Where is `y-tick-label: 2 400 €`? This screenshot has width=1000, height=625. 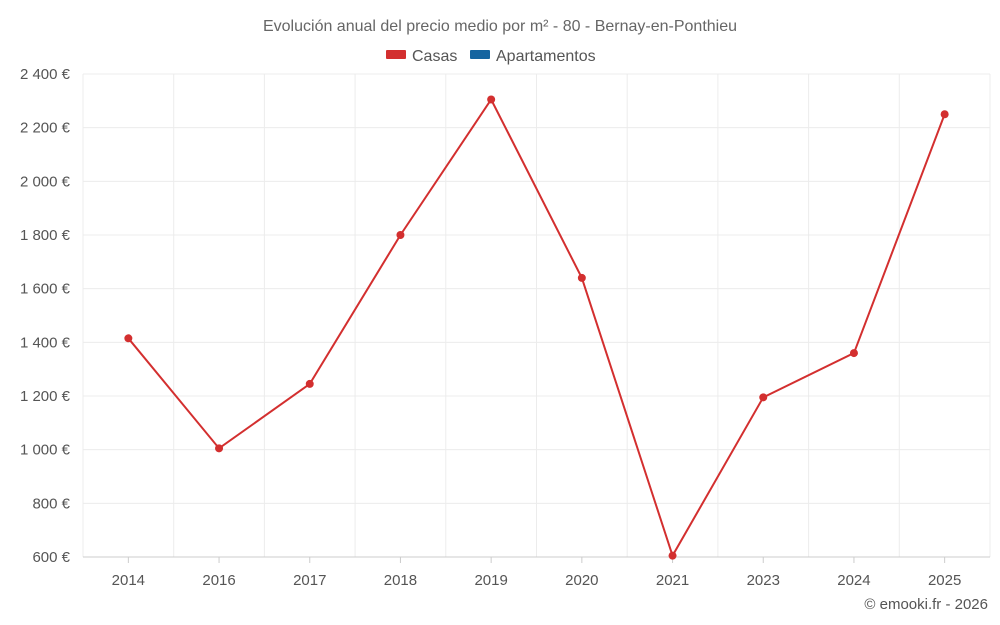 y-tick-label: 2 400 € is located at coordinates (45, 74).